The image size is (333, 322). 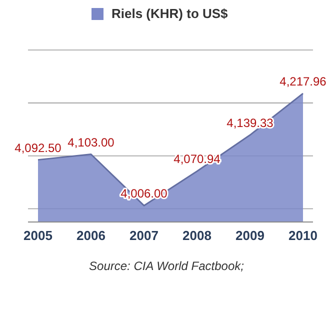 I want to click on legend-label: Riels (KHR) to US$, so click(x=170, y=13).